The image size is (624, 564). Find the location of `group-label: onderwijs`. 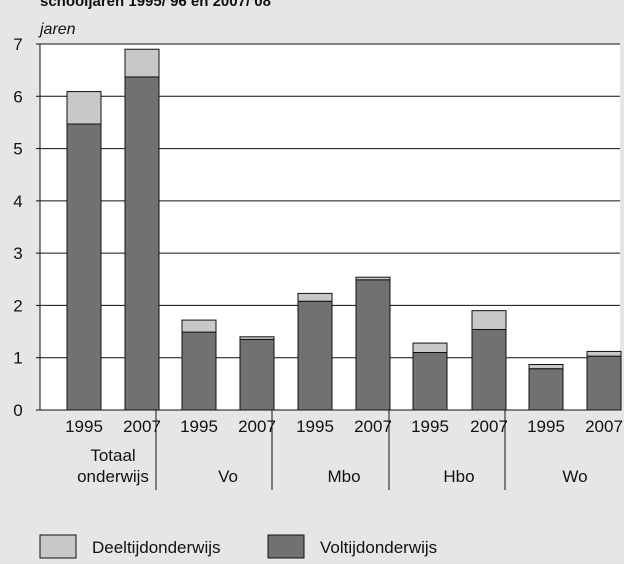

group-label: onderwijs is located at coordinates (113, 476).